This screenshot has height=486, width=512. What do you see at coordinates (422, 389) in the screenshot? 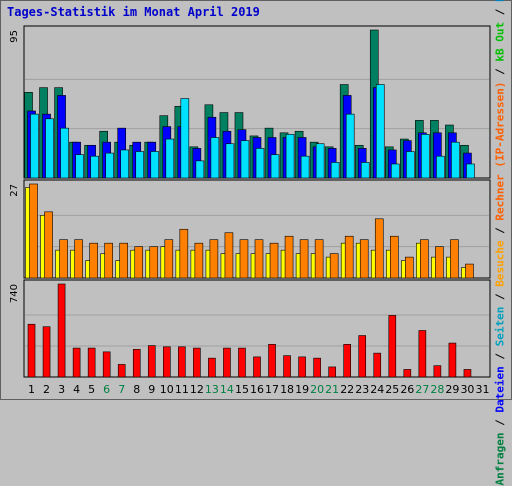
I see `x-tick-label: 27` at bounding box center [422, 389].